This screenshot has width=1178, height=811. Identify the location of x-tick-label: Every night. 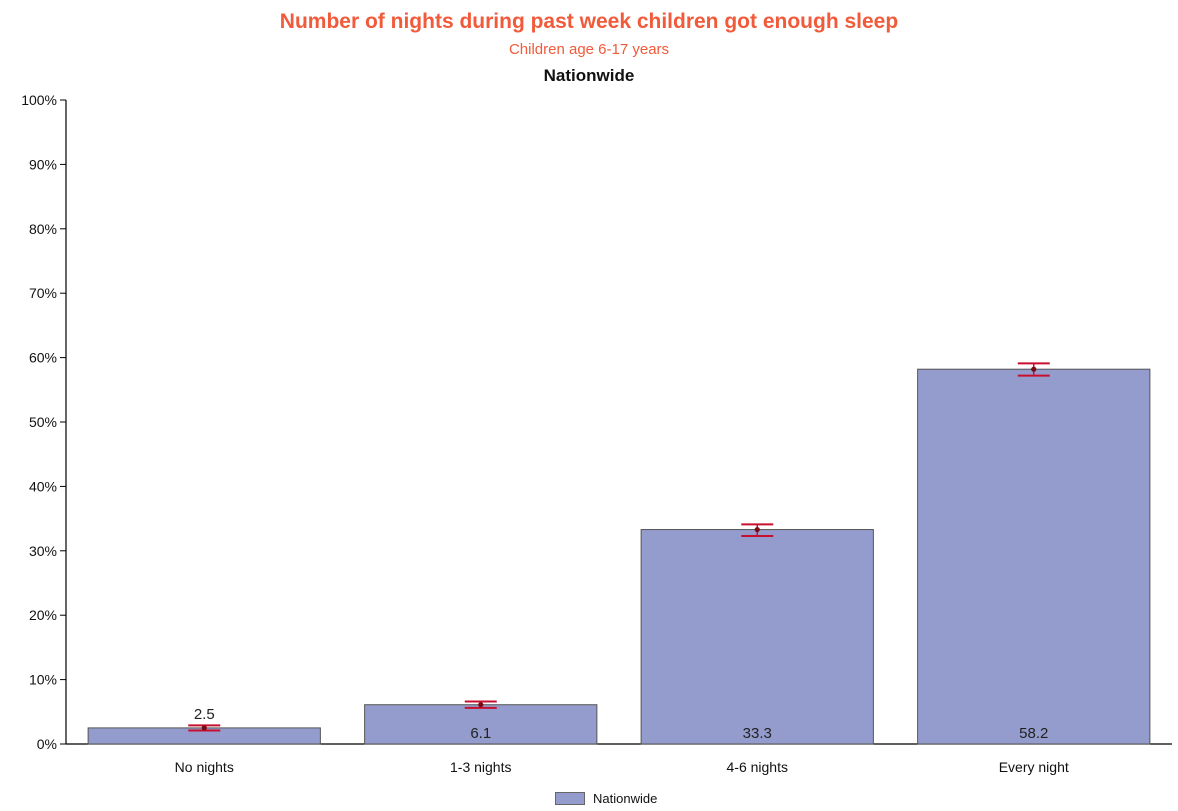
(1034, 767).